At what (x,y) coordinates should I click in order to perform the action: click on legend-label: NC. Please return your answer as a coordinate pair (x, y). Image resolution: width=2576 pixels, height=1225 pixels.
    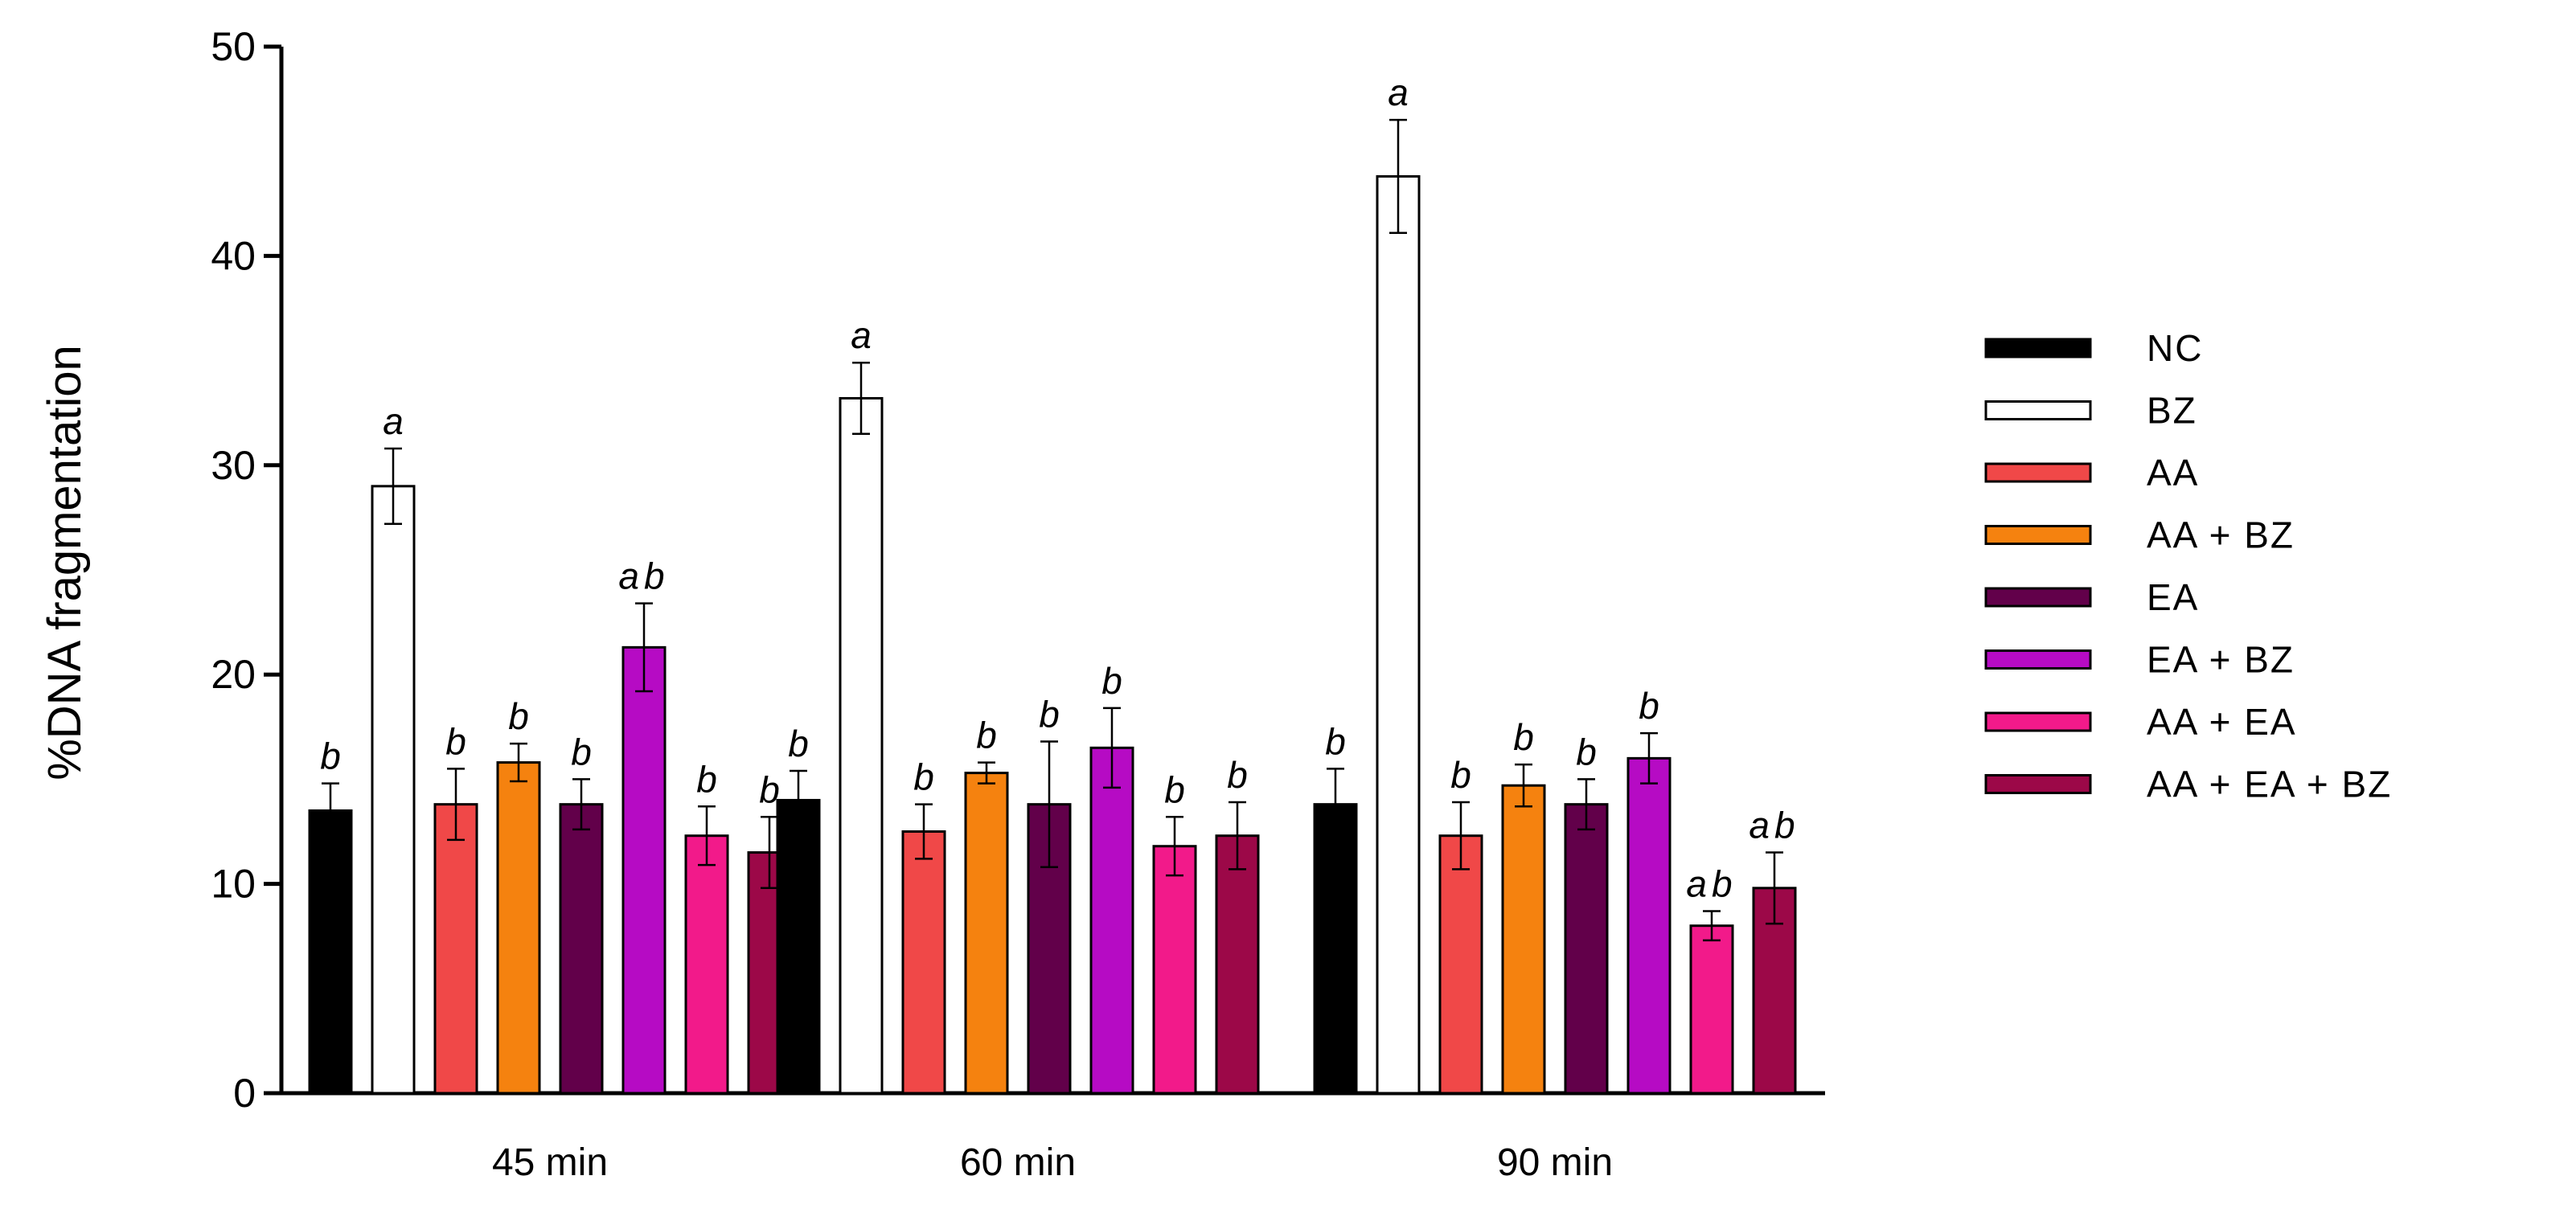
    Looking at the image, I should click on (2175, 348).